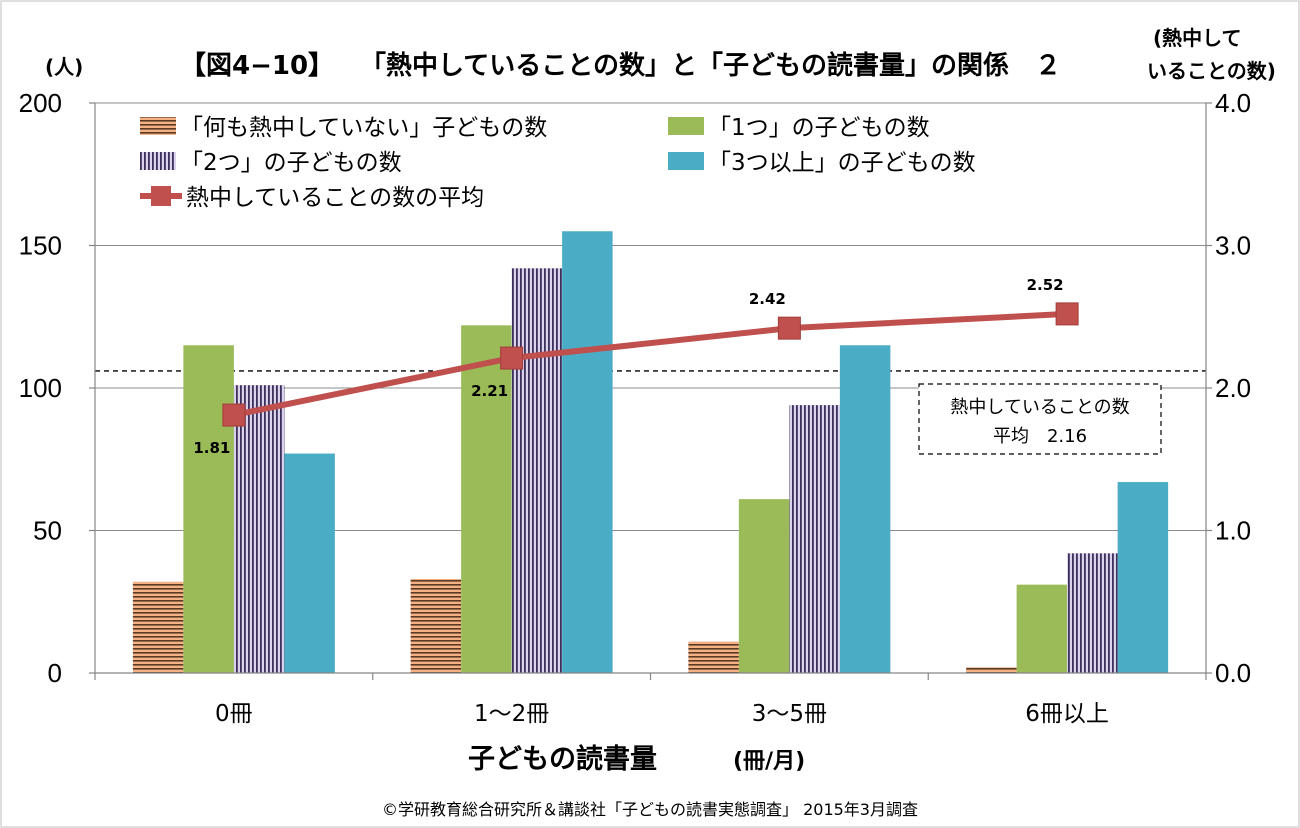 The width and height of the screenshot is (1300, 828). I want to click on right-axis-ticks: 0.0 1.0 2.0 3.0 4.0, so click(1233, 388).